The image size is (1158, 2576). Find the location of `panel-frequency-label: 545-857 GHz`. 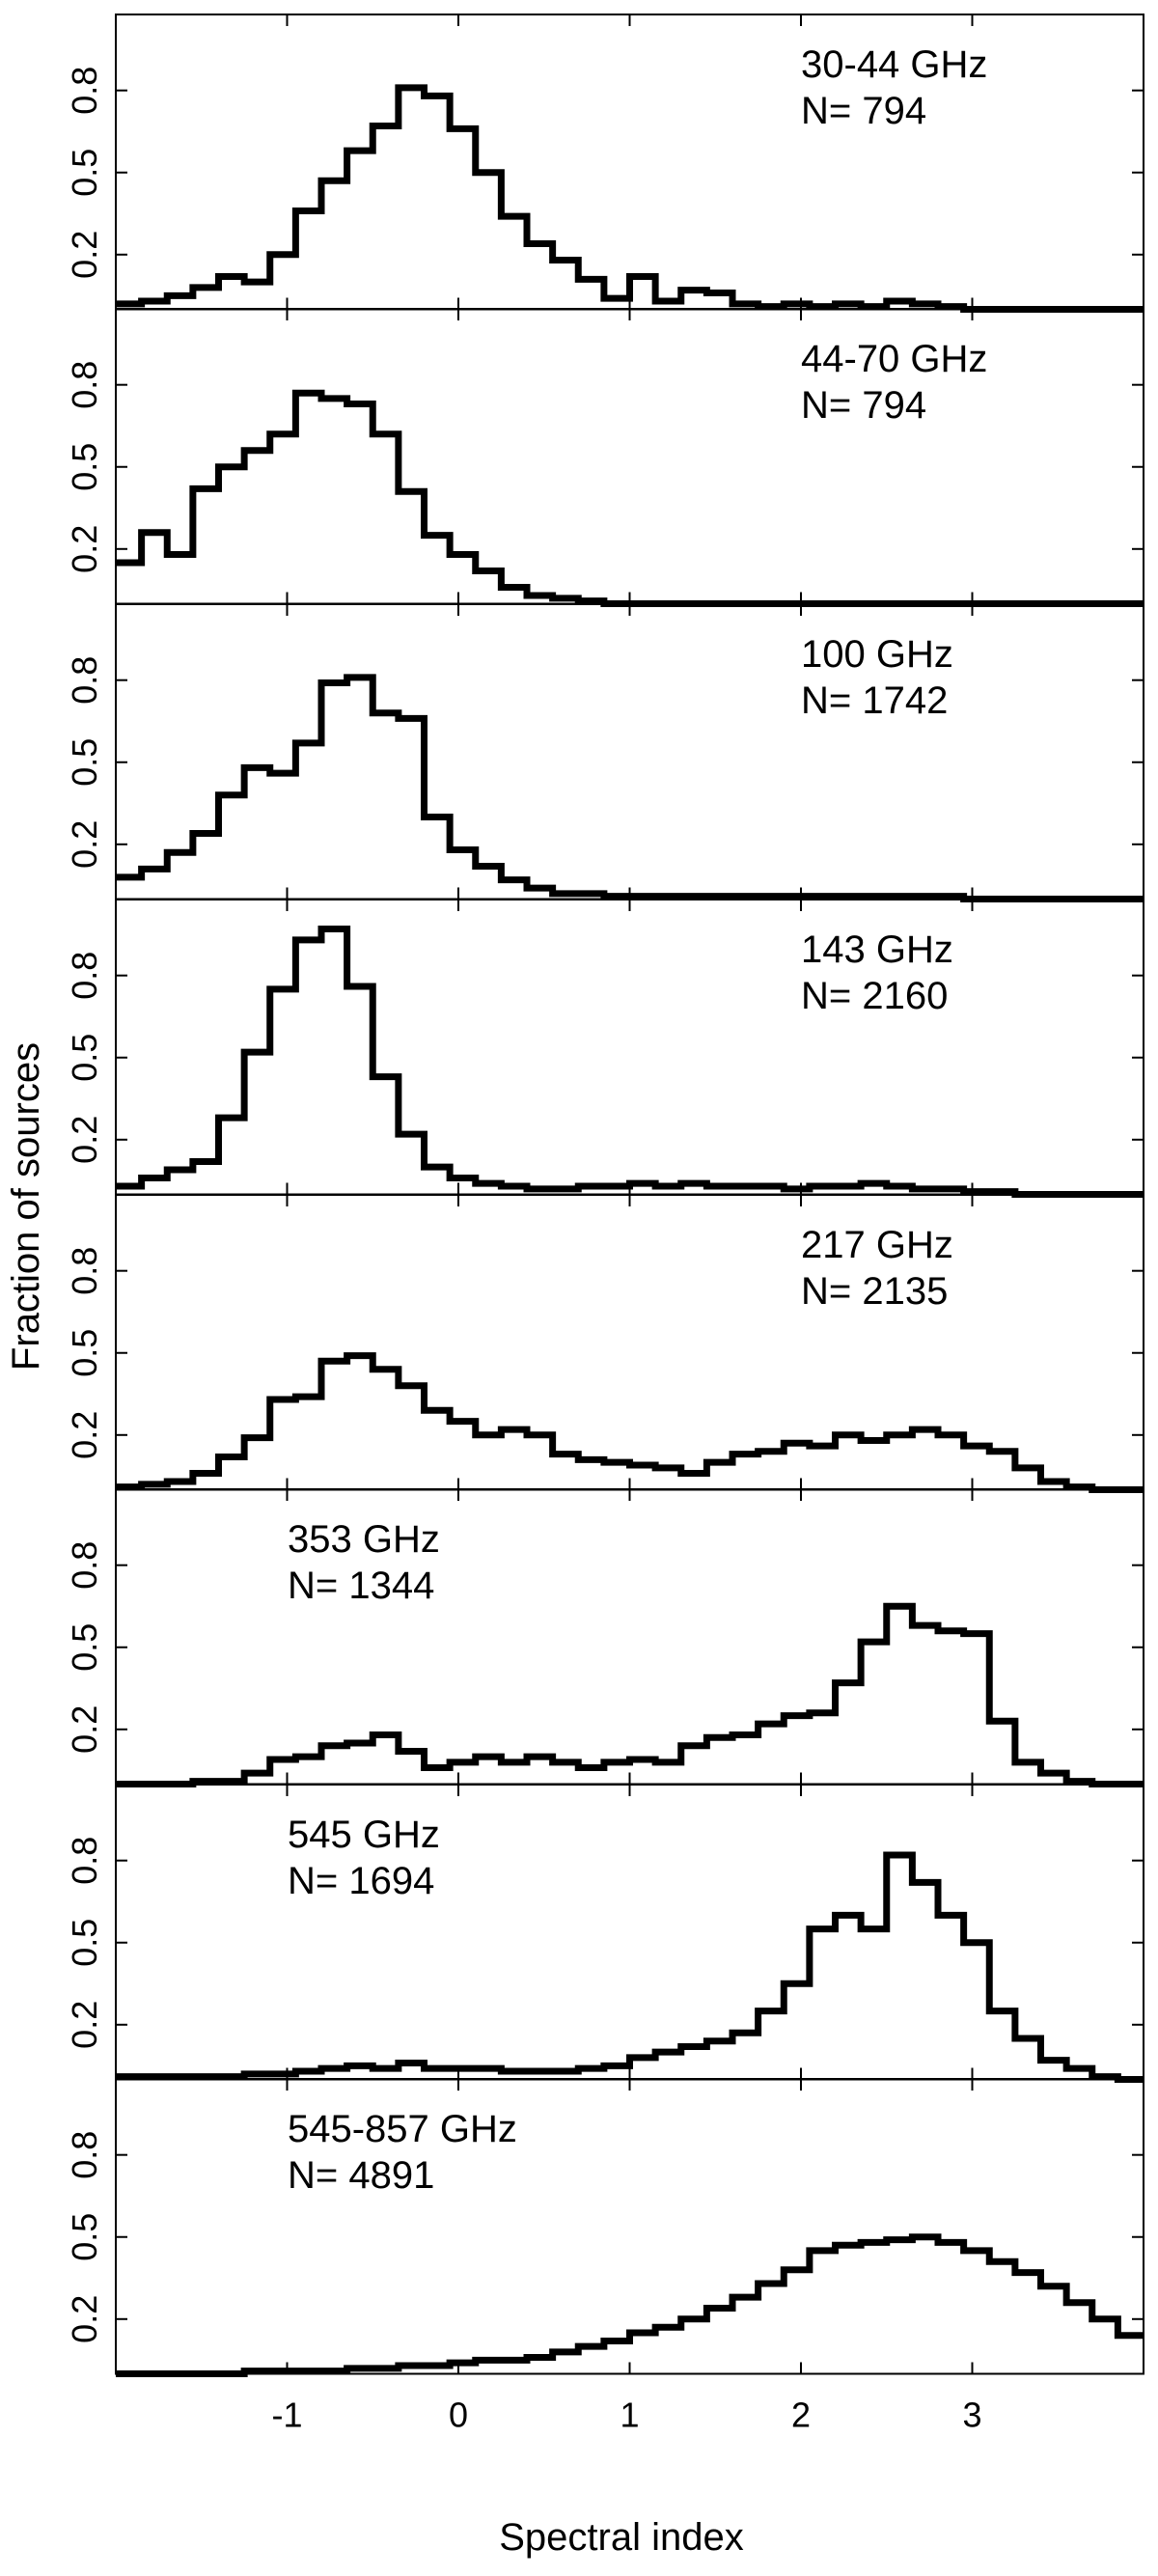

panel-frequency-label: 545-857 GHz is located at coordinates (402, 2129).